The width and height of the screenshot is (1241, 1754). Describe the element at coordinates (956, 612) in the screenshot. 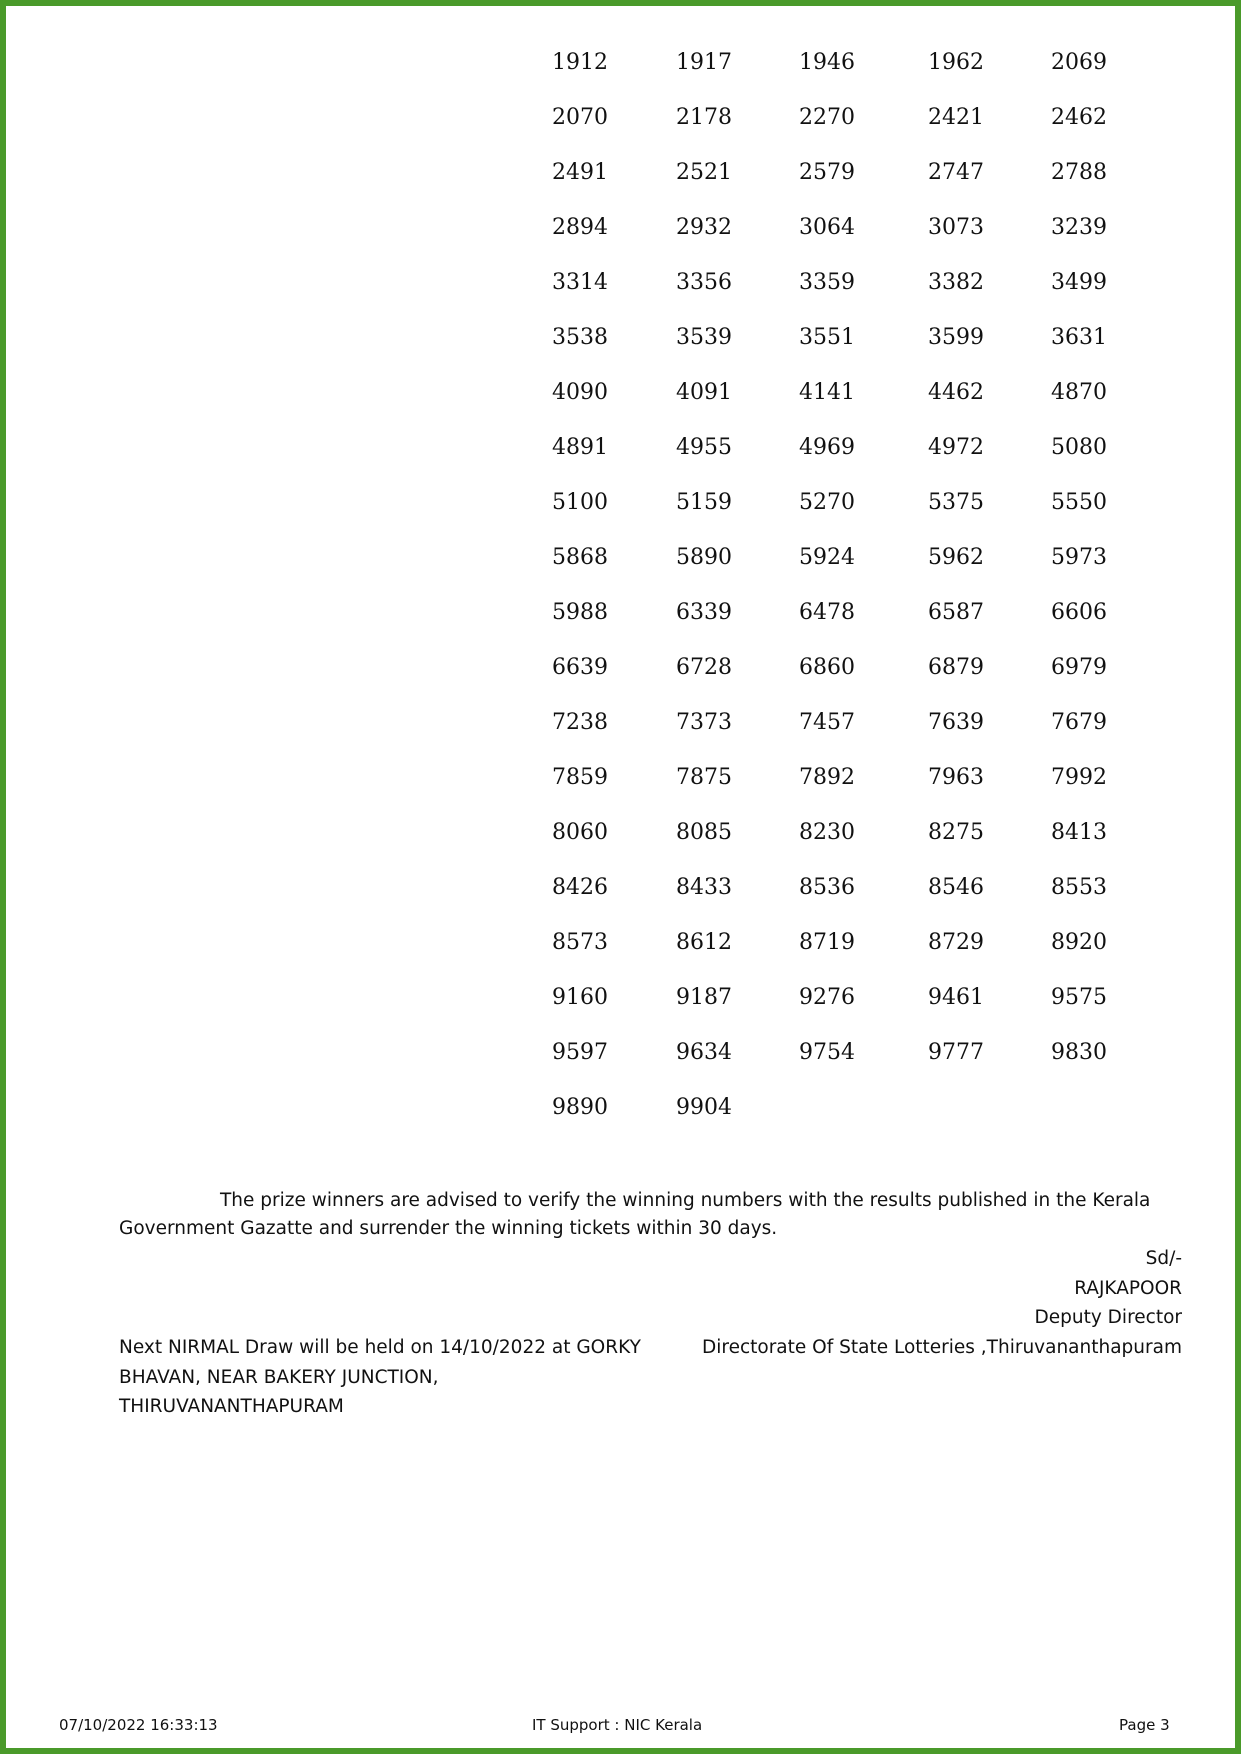

I see `winning-number: 6587` at that location.